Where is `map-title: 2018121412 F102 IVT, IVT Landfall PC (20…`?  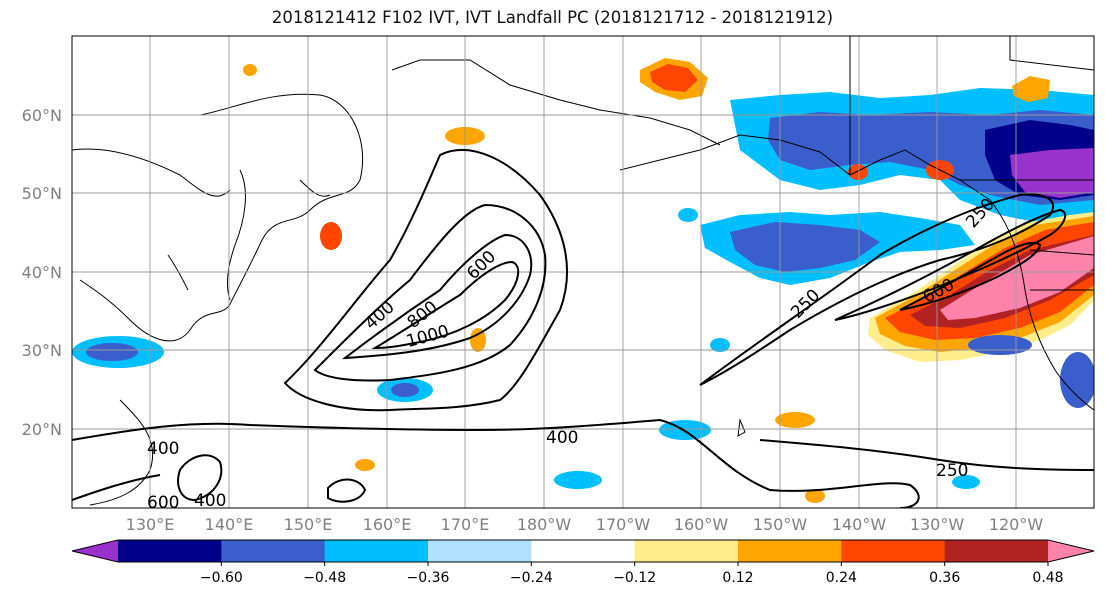
map-title: 2018121412 F102 IVT, IVT Landfall PC (20… is located at coordinates (552, 17).